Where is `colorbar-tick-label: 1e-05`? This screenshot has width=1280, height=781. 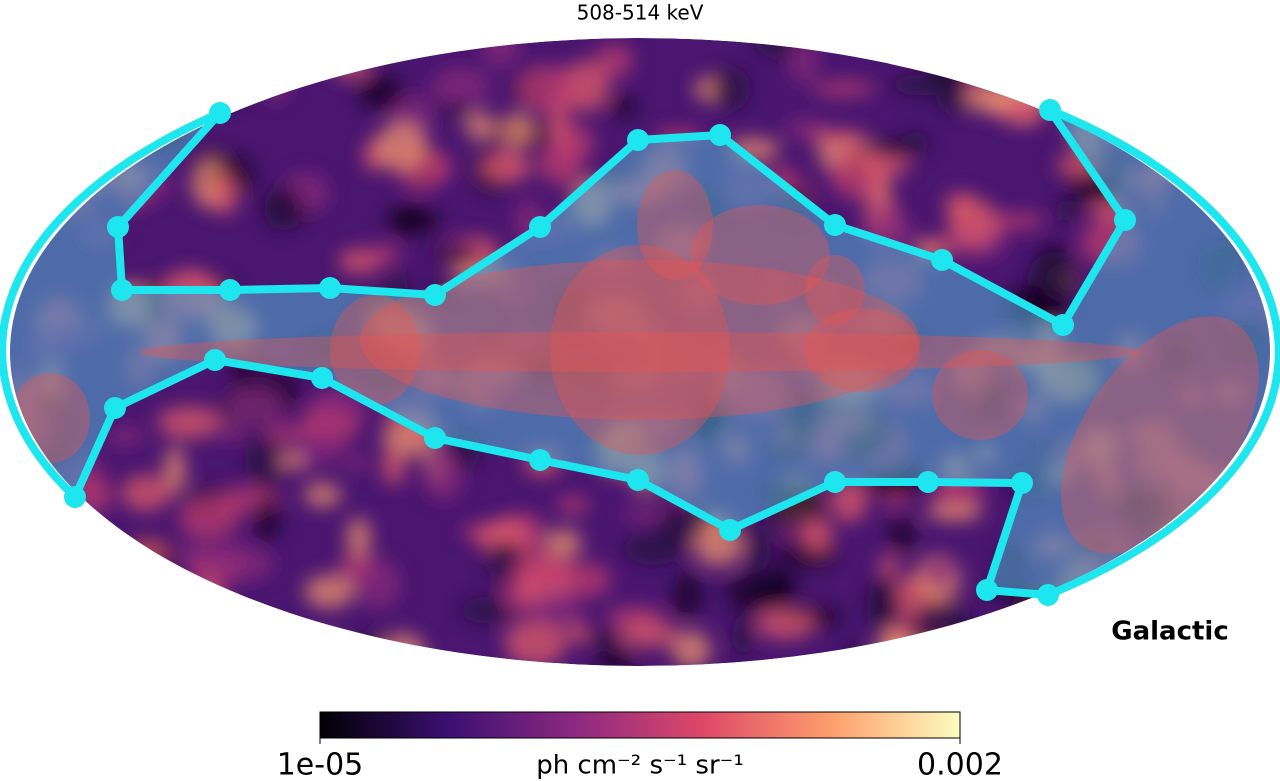 colorbar-tick-label: 1e-05 is located at coordinates (320, 764).